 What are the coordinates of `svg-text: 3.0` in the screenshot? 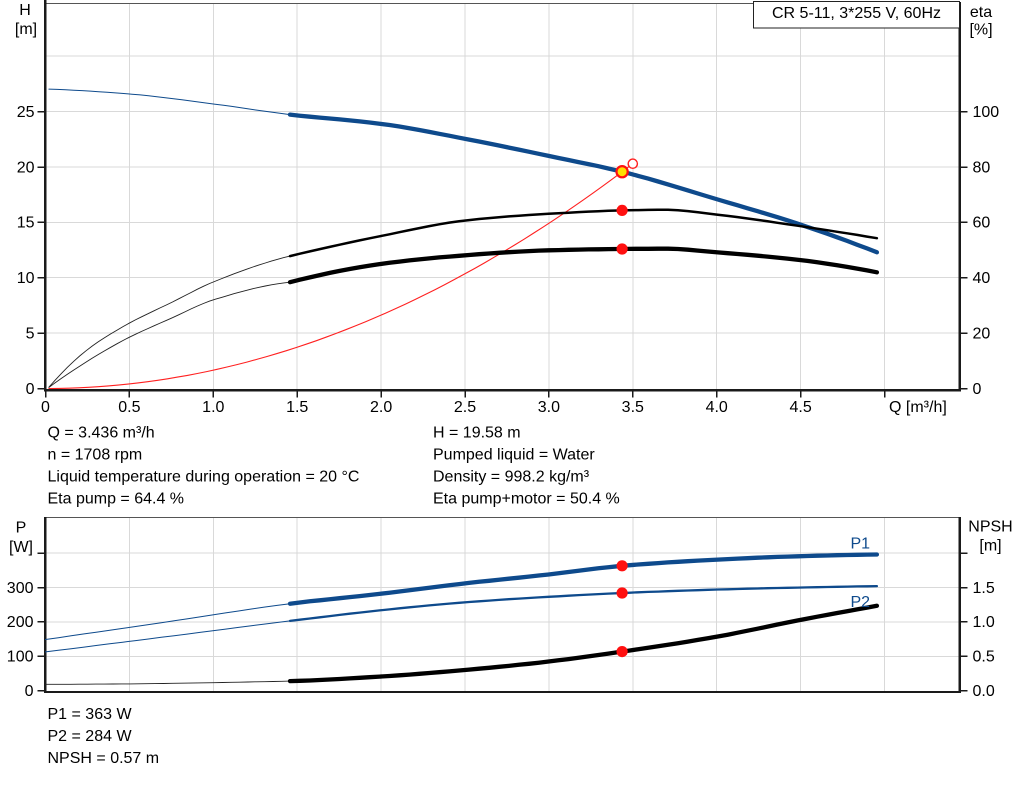 It's located at (549, 407).